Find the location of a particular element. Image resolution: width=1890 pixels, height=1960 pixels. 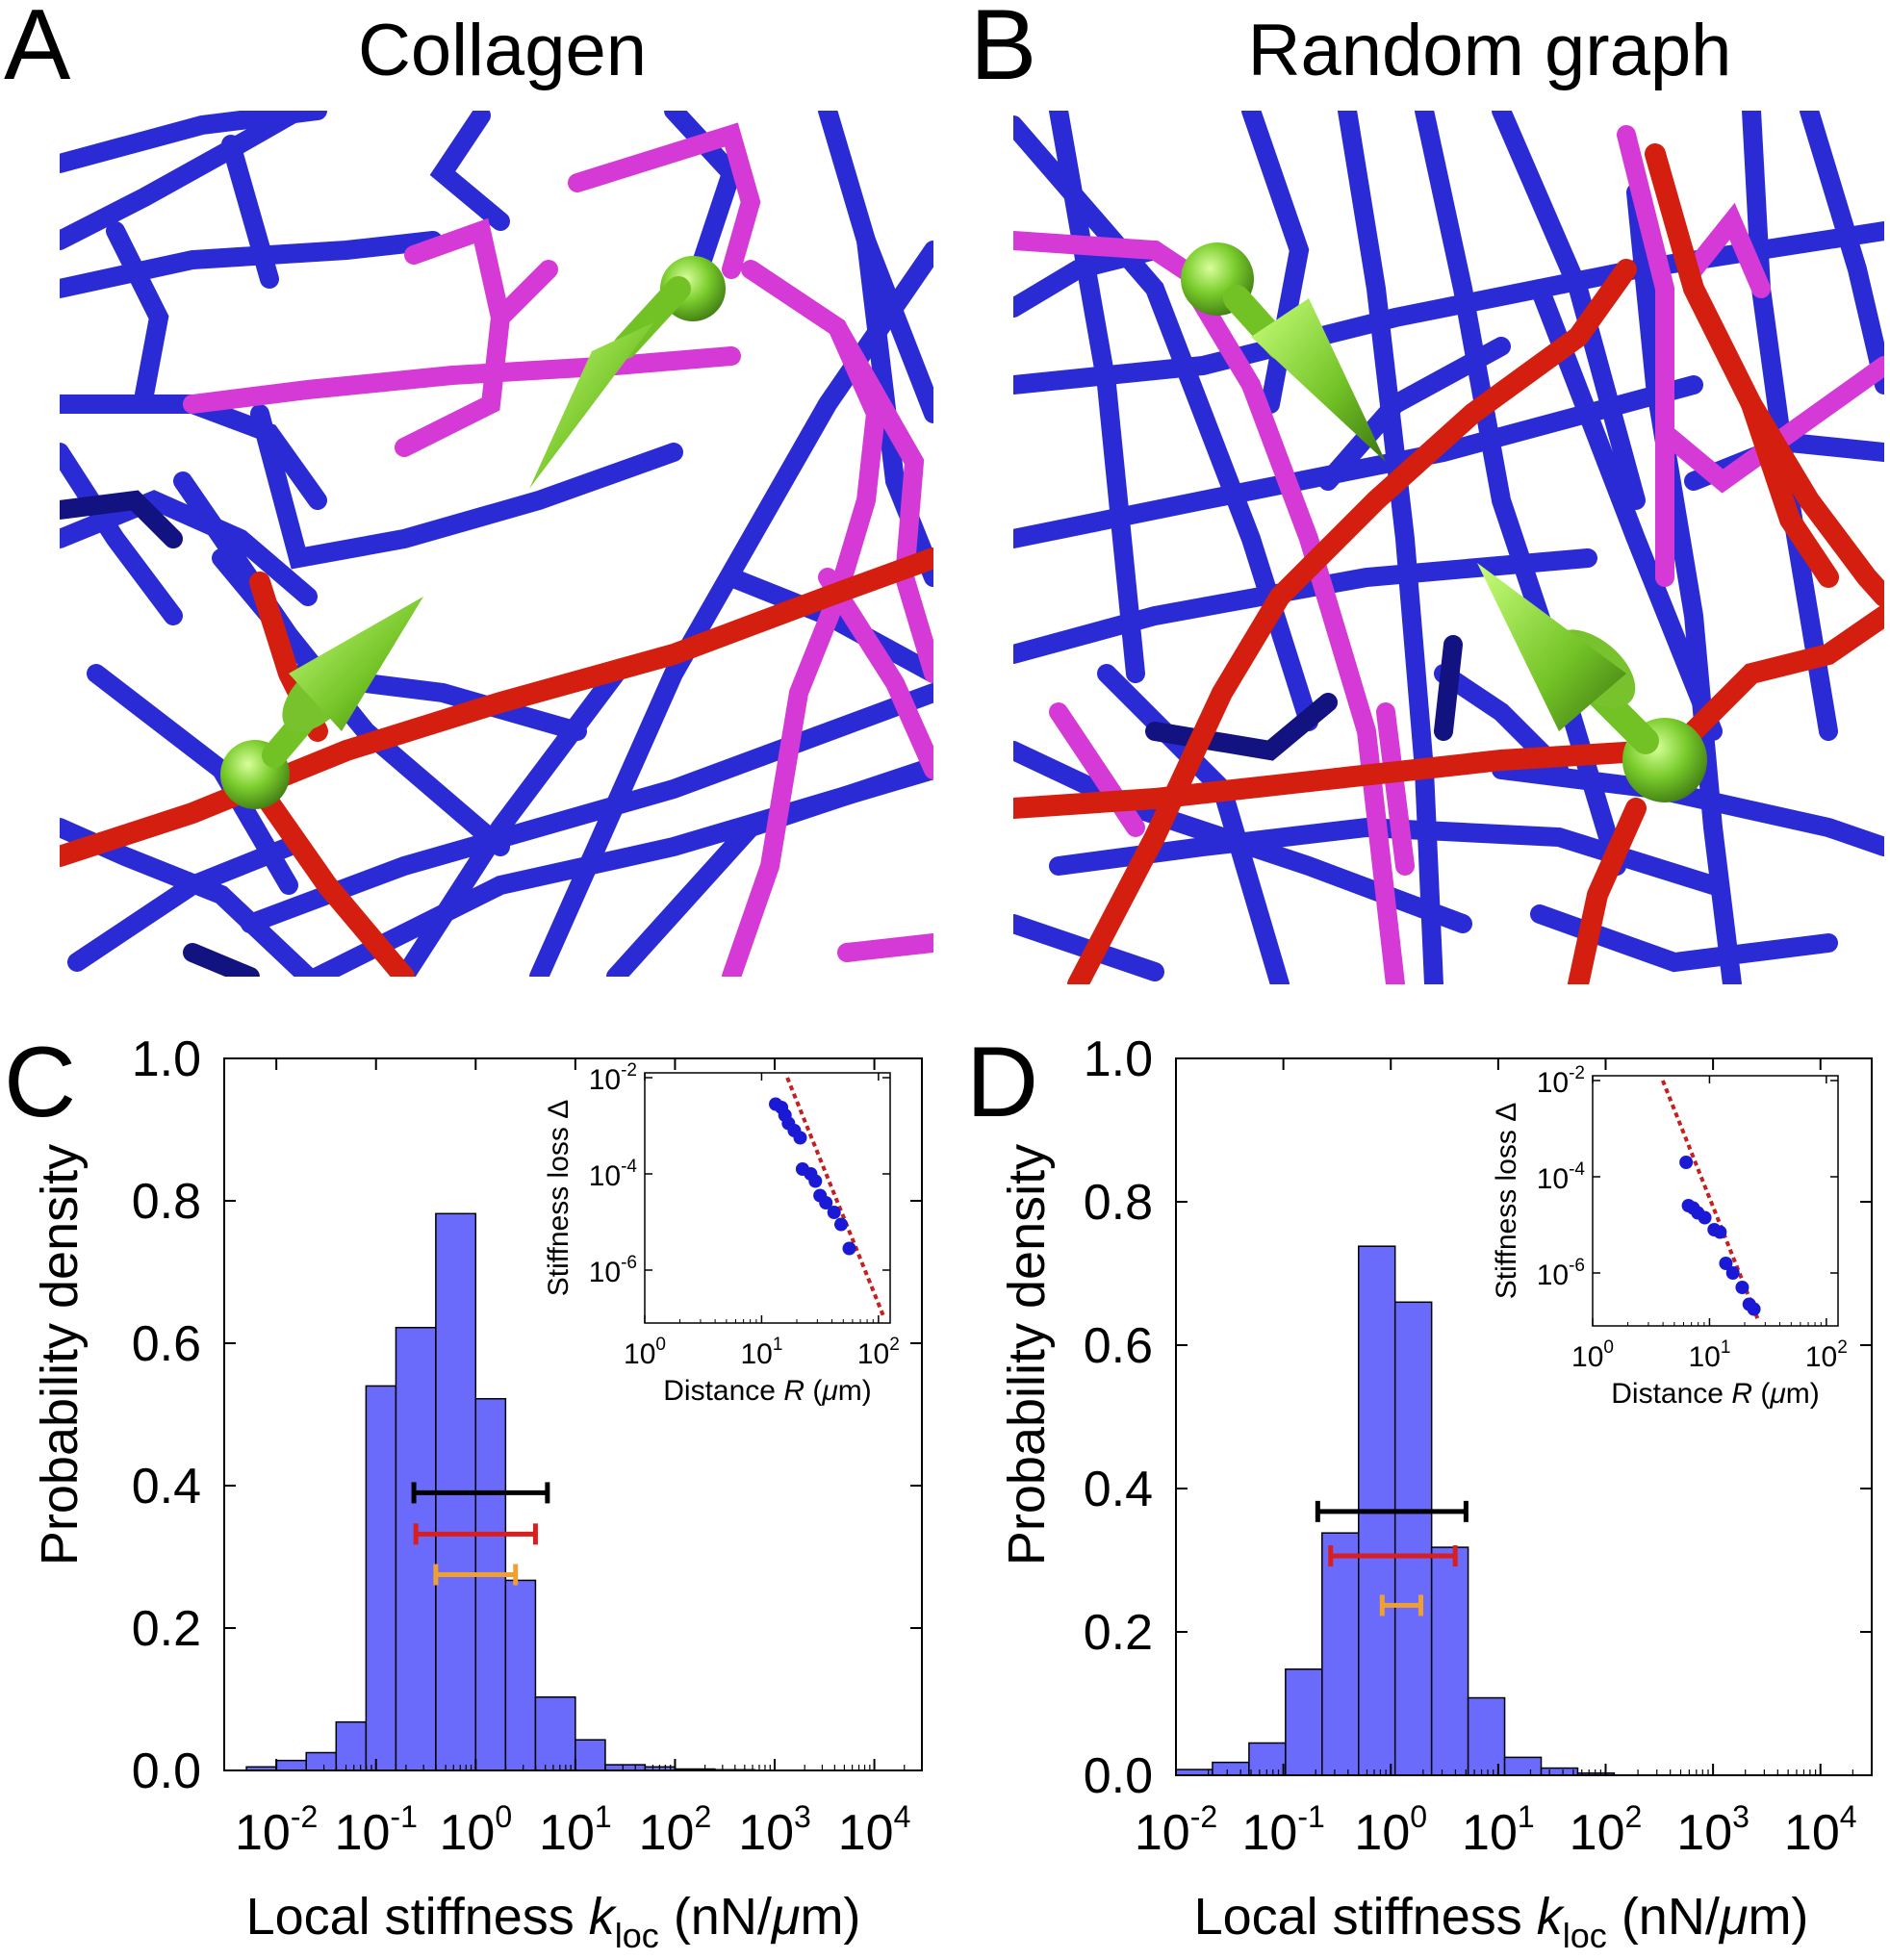

panel-letter-a: A is located at coordinates (37, 51).